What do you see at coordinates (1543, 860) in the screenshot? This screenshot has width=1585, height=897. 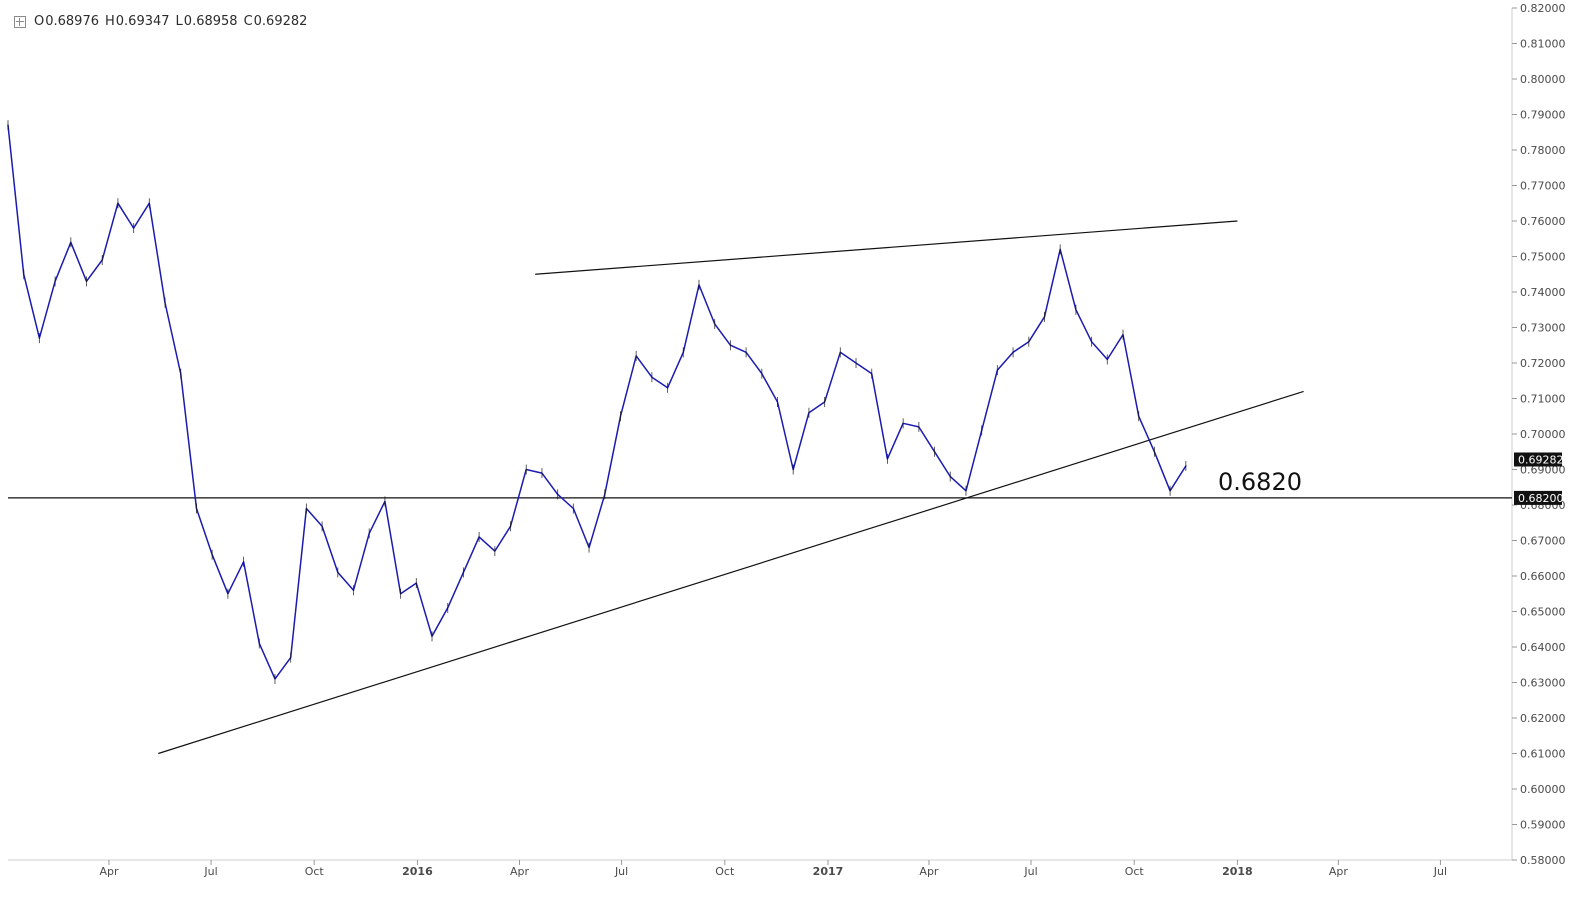 I see `y-axis-tick-label: 0.58000` at bounding box center [1543, 860].